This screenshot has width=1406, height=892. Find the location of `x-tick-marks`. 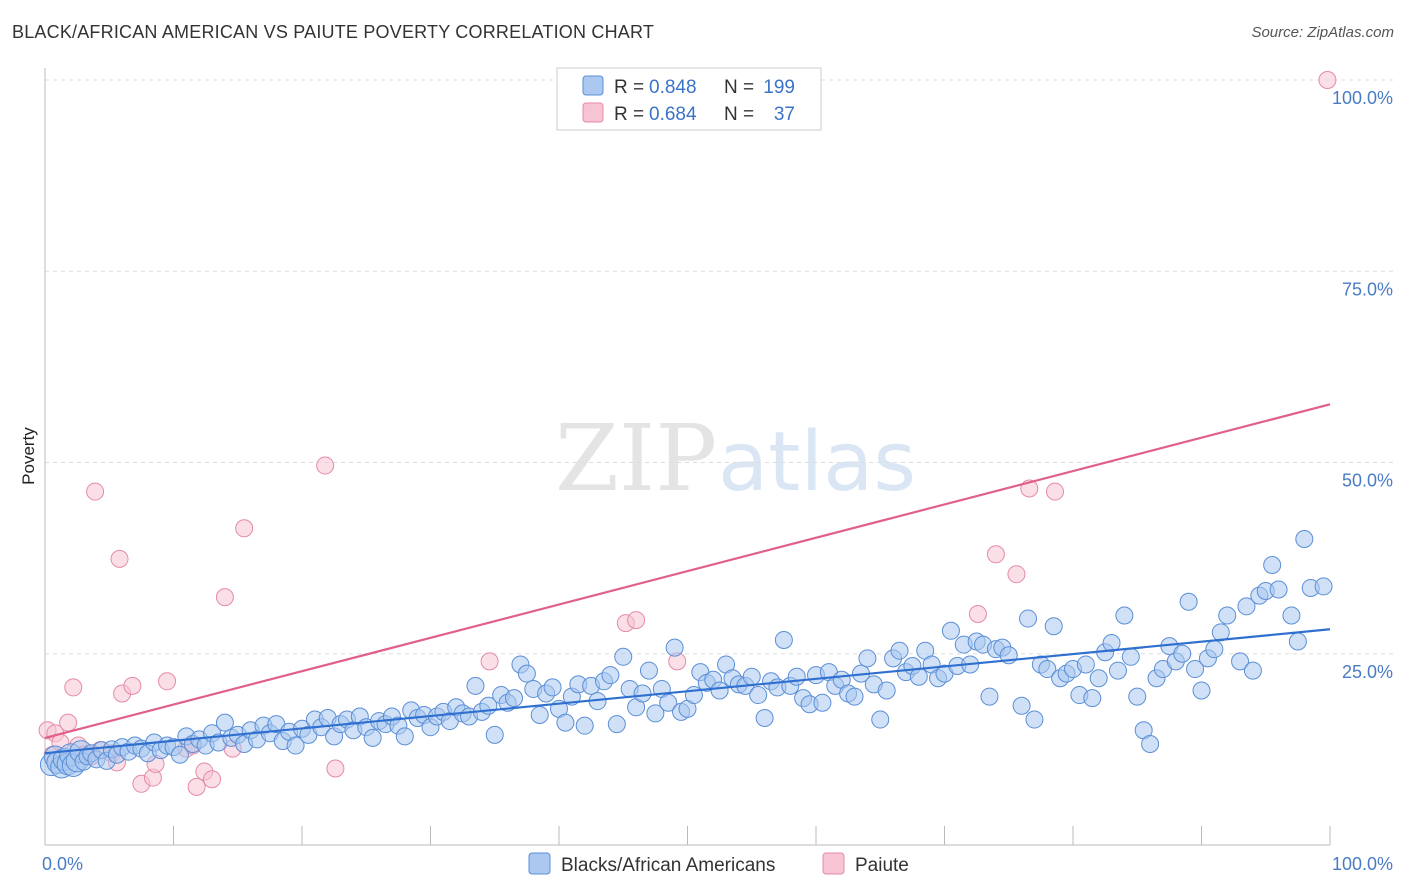

x-tick-marks is located at coordinates (687, 835).